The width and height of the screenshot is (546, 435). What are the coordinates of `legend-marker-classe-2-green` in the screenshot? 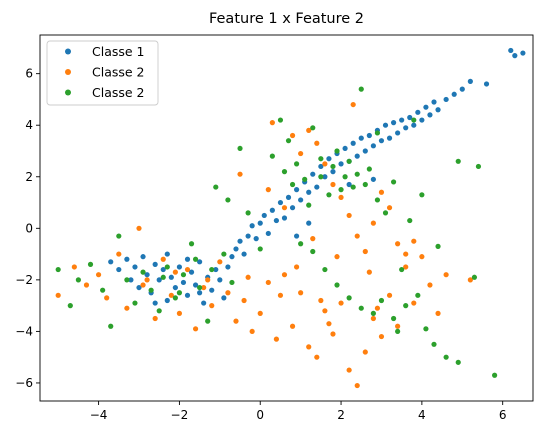 It's located at (68, 92).